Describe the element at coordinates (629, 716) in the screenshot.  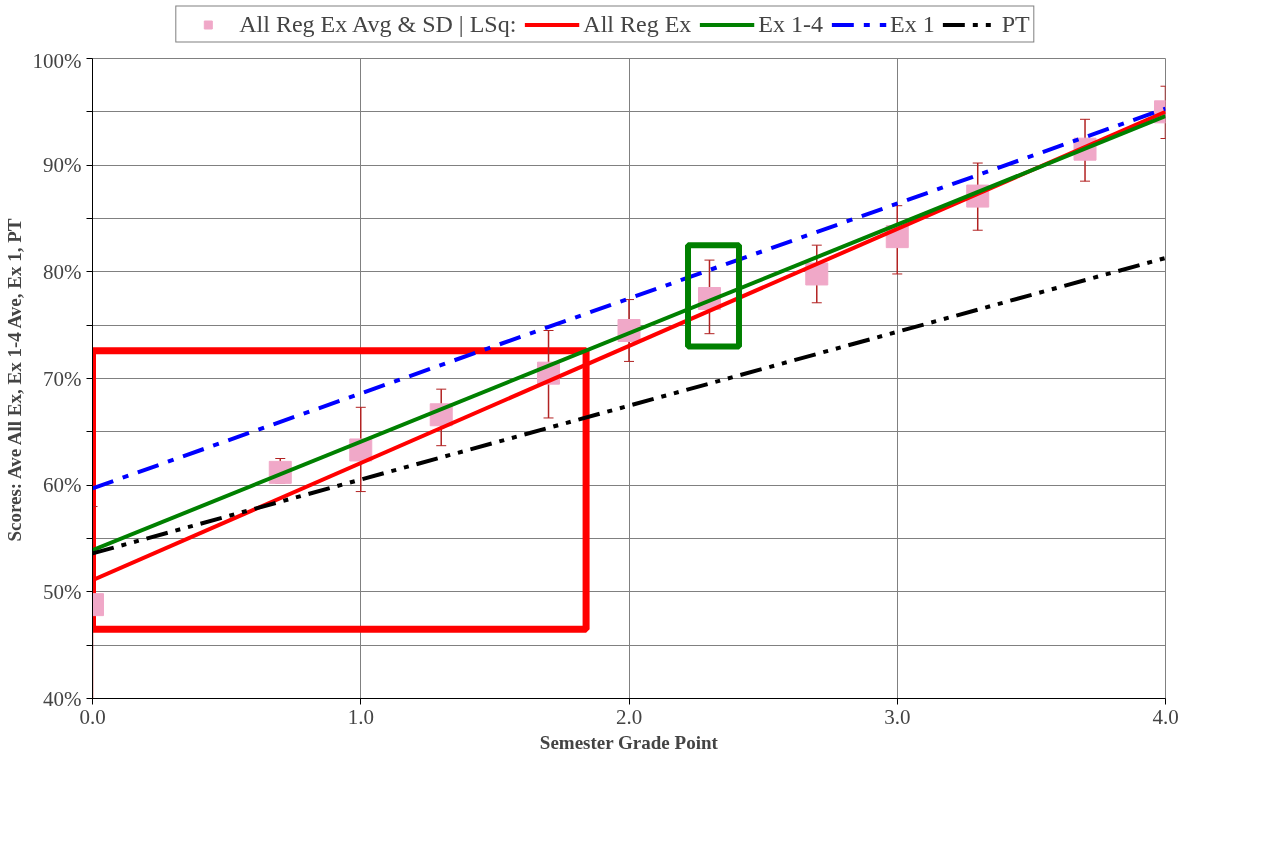
I see `x-tick-label: 2.0` at that location.